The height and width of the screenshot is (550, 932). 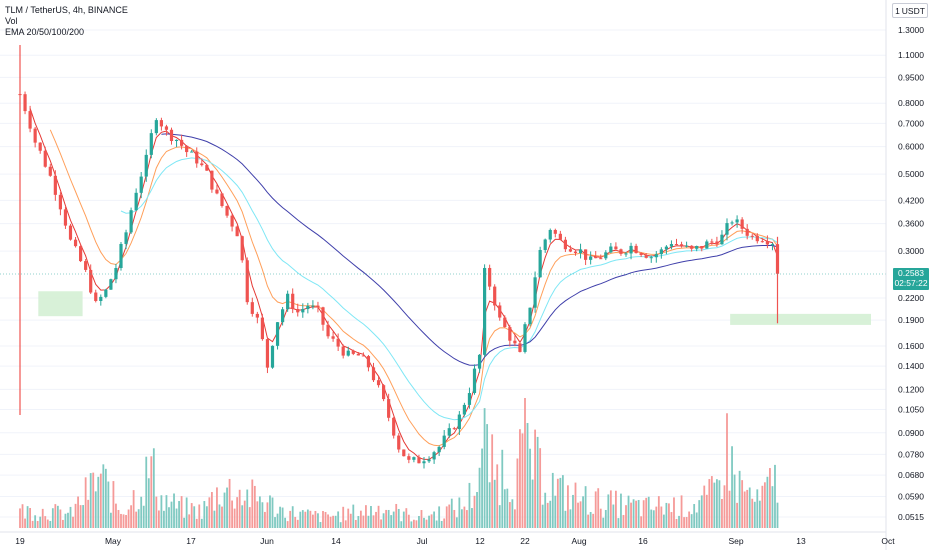 What do you see at coordinates (422, 541) in the screenshot?
I see `time-tick-label: Jul` at bounding box center [422, 541].